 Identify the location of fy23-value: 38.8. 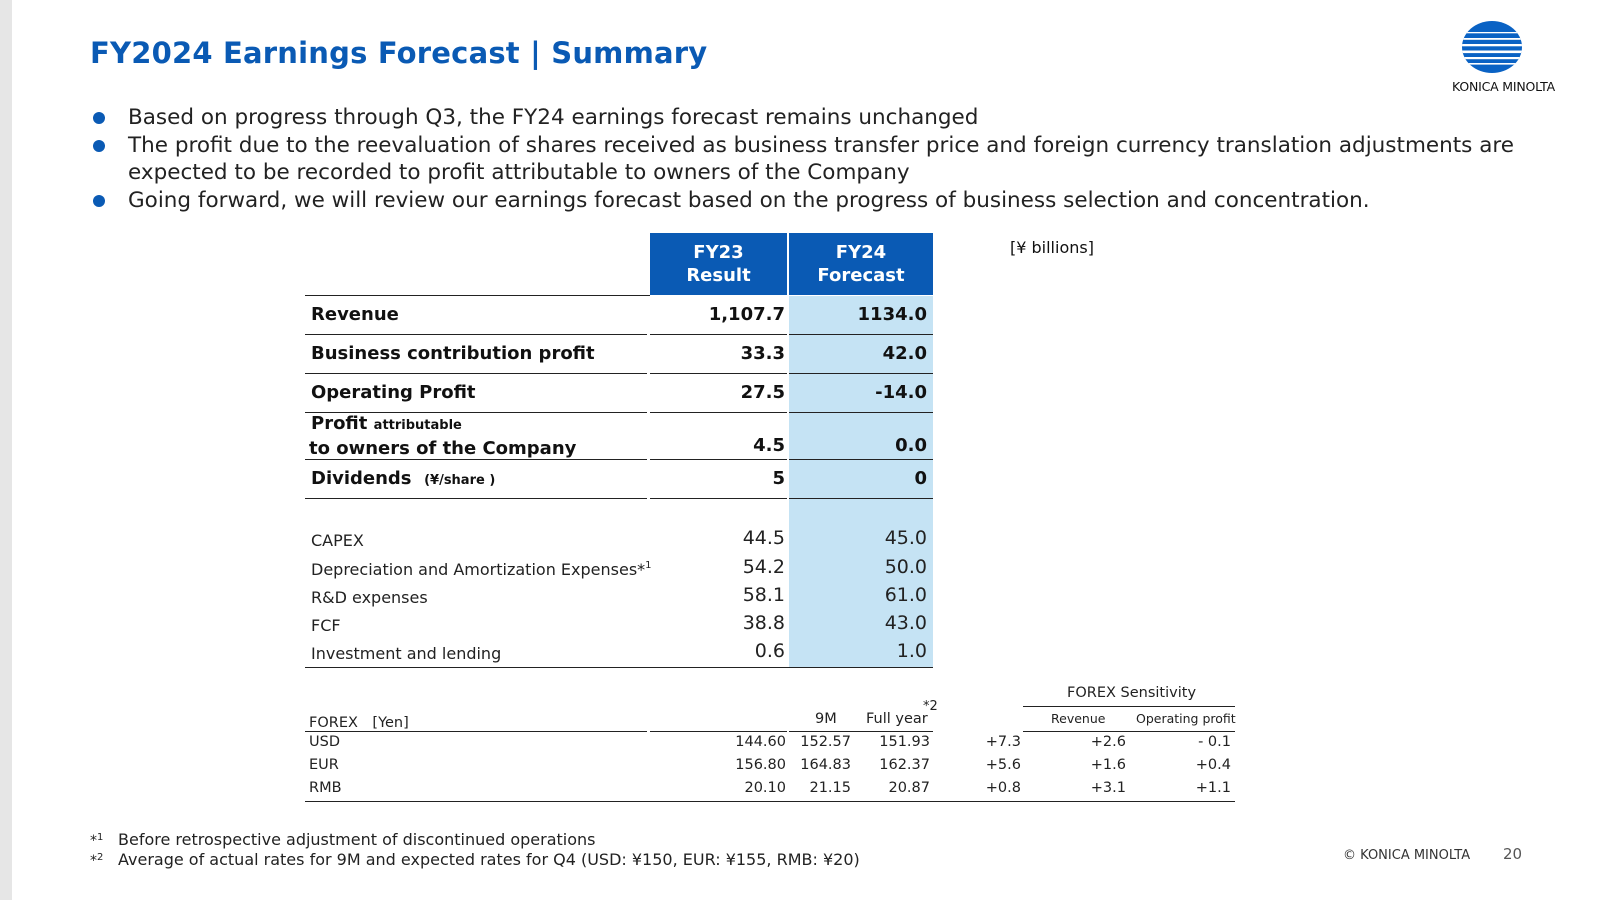
(763, 623).